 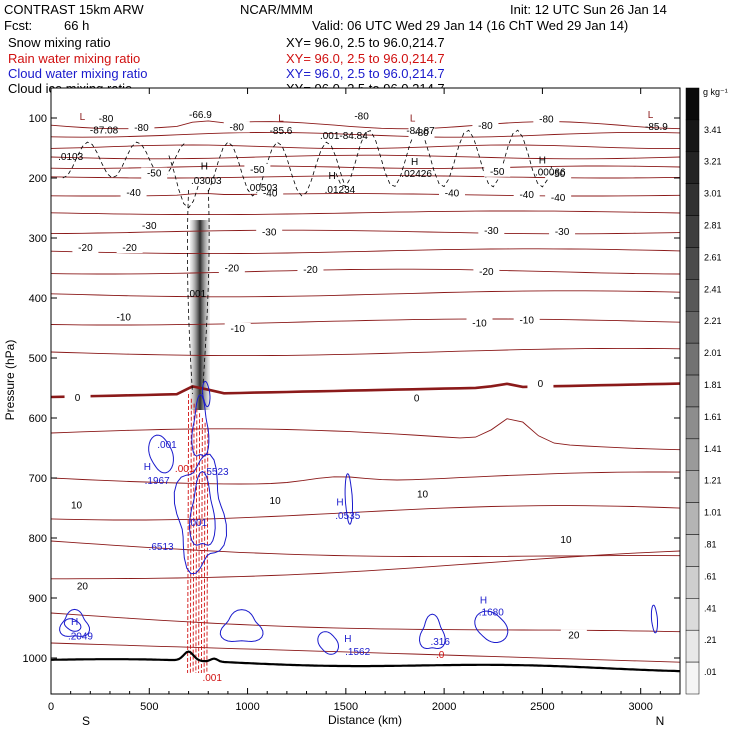 I want to click on y-tick-label: 900, so click(x=38, y=599).